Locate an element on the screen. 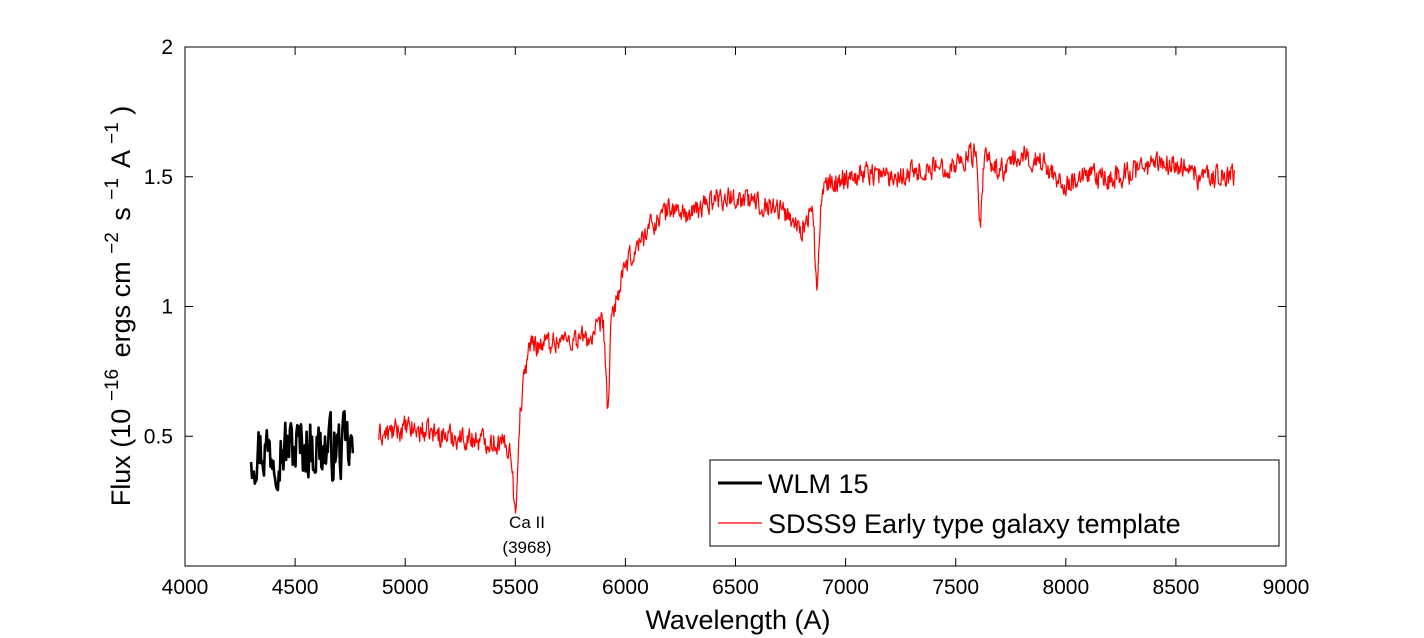  x-tick-label: 8500 is located at coordinates (1176, 587).